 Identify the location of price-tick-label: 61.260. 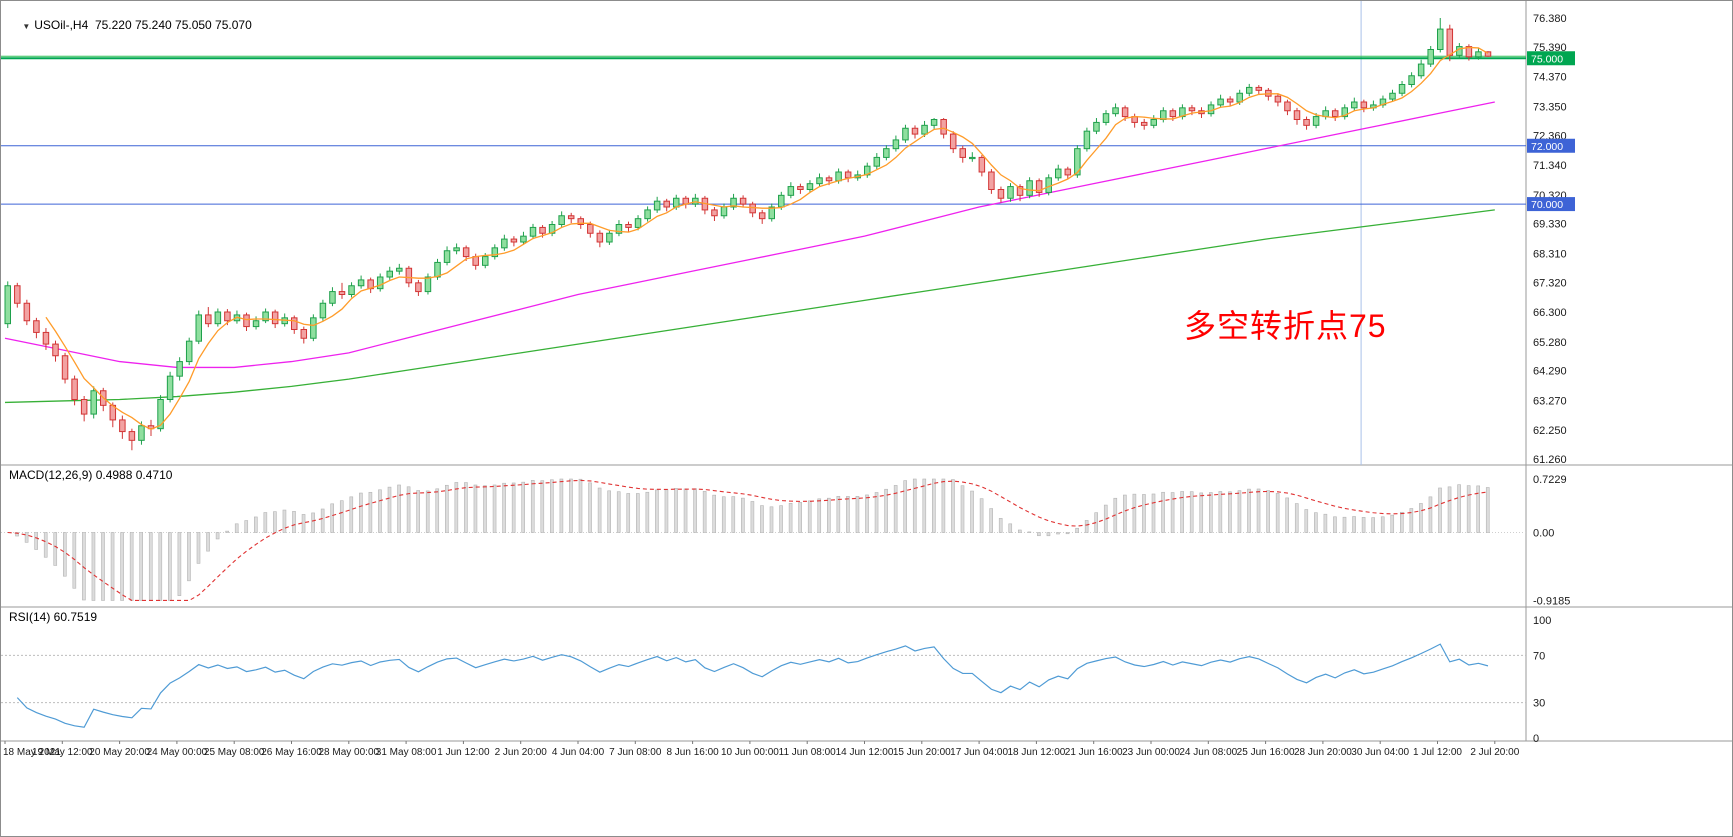
(1550, 460).